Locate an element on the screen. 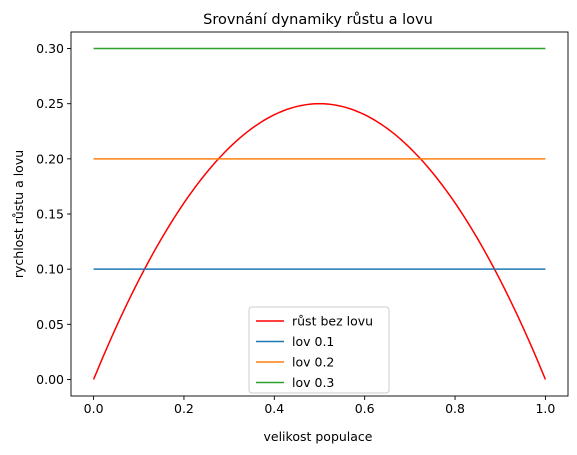  y-tick-label: 0.20 is located at coordinates (50, 158).